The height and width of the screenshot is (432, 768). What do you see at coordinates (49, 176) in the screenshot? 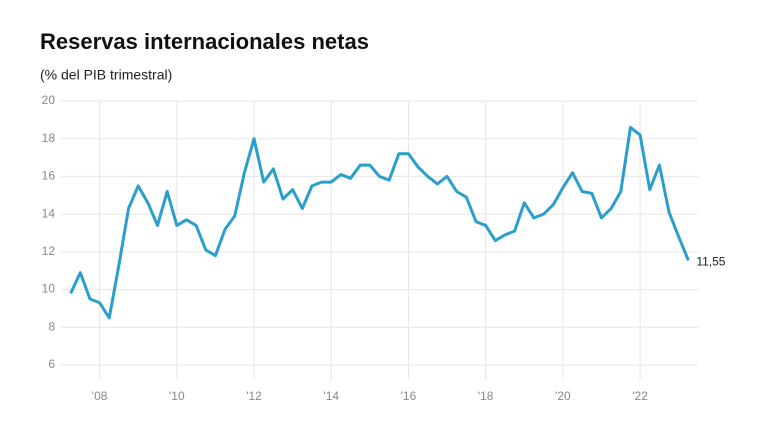
I see `y-tick-label: 16` at bounding box center [49, 176].